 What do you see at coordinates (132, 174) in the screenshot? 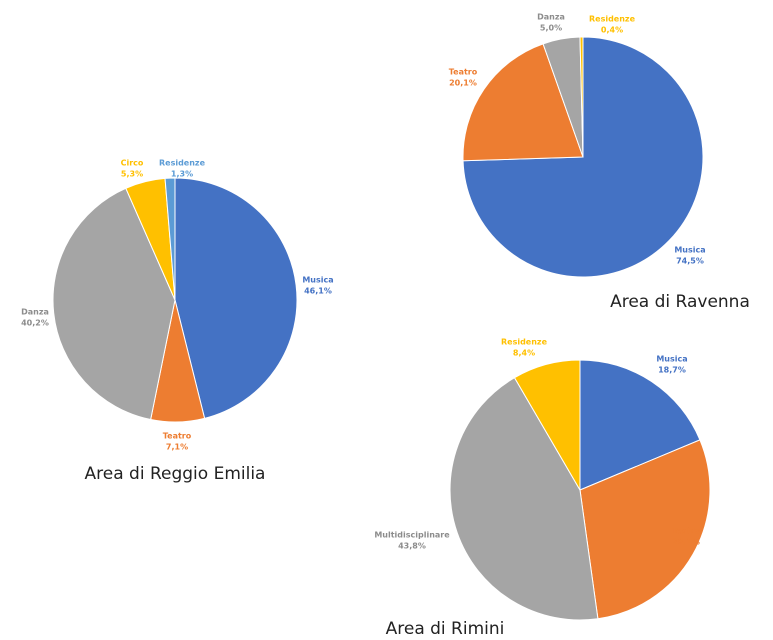
I see `slice-value-label: 5,3%` at bounding box center [132, 174].